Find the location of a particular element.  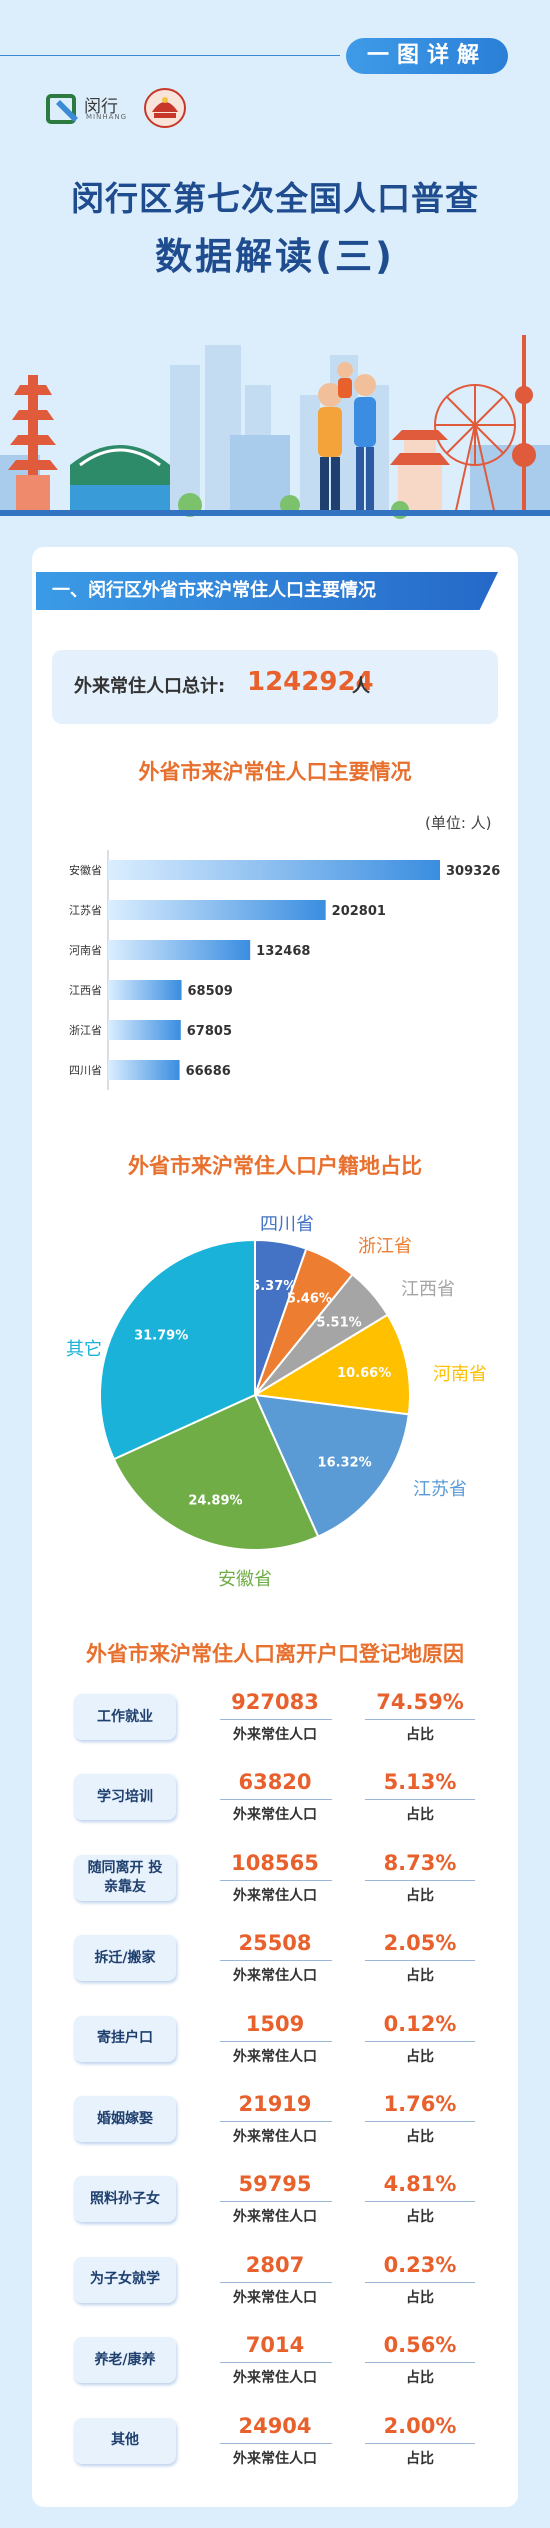

reason-percent: 4.81% is located at coordinates (420, 2184).